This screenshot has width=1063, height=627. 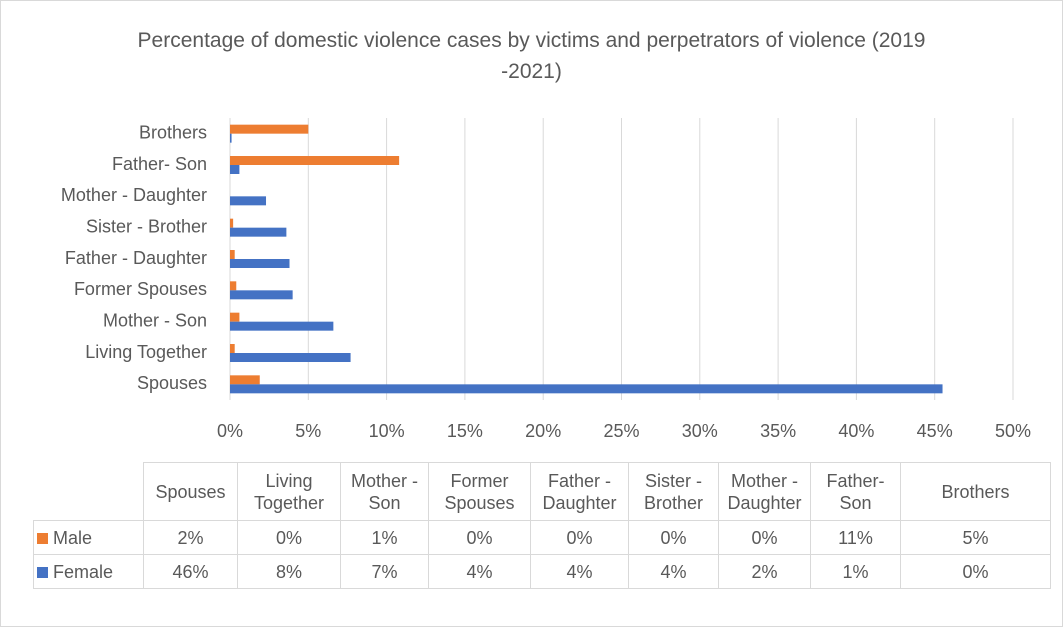 I want to click on x-tick-label: 10%, so click(x=387, y=431).